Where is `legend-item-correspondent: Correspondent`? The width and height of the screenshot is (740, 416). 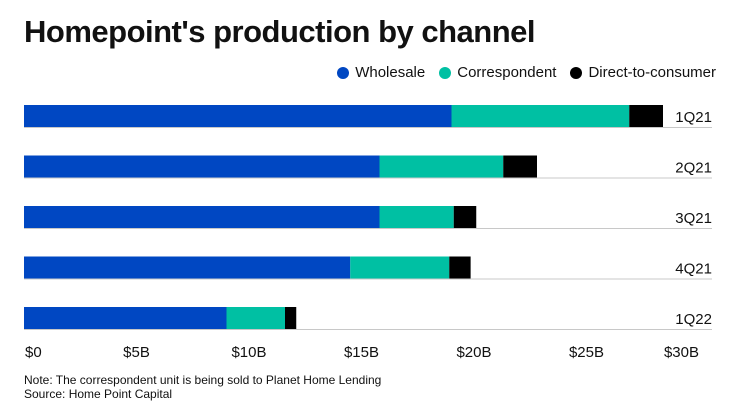 legend-item-correspondent: Correspondent is located at coordinates (497, 72).